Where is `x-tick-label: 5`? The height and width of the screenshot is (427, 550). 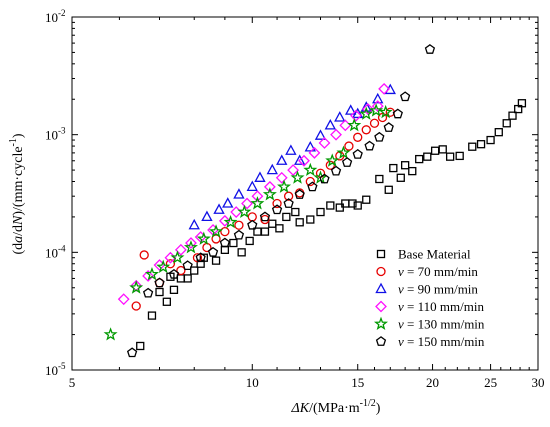
x-tick-label: 5 is located at coordinates (72, 382).